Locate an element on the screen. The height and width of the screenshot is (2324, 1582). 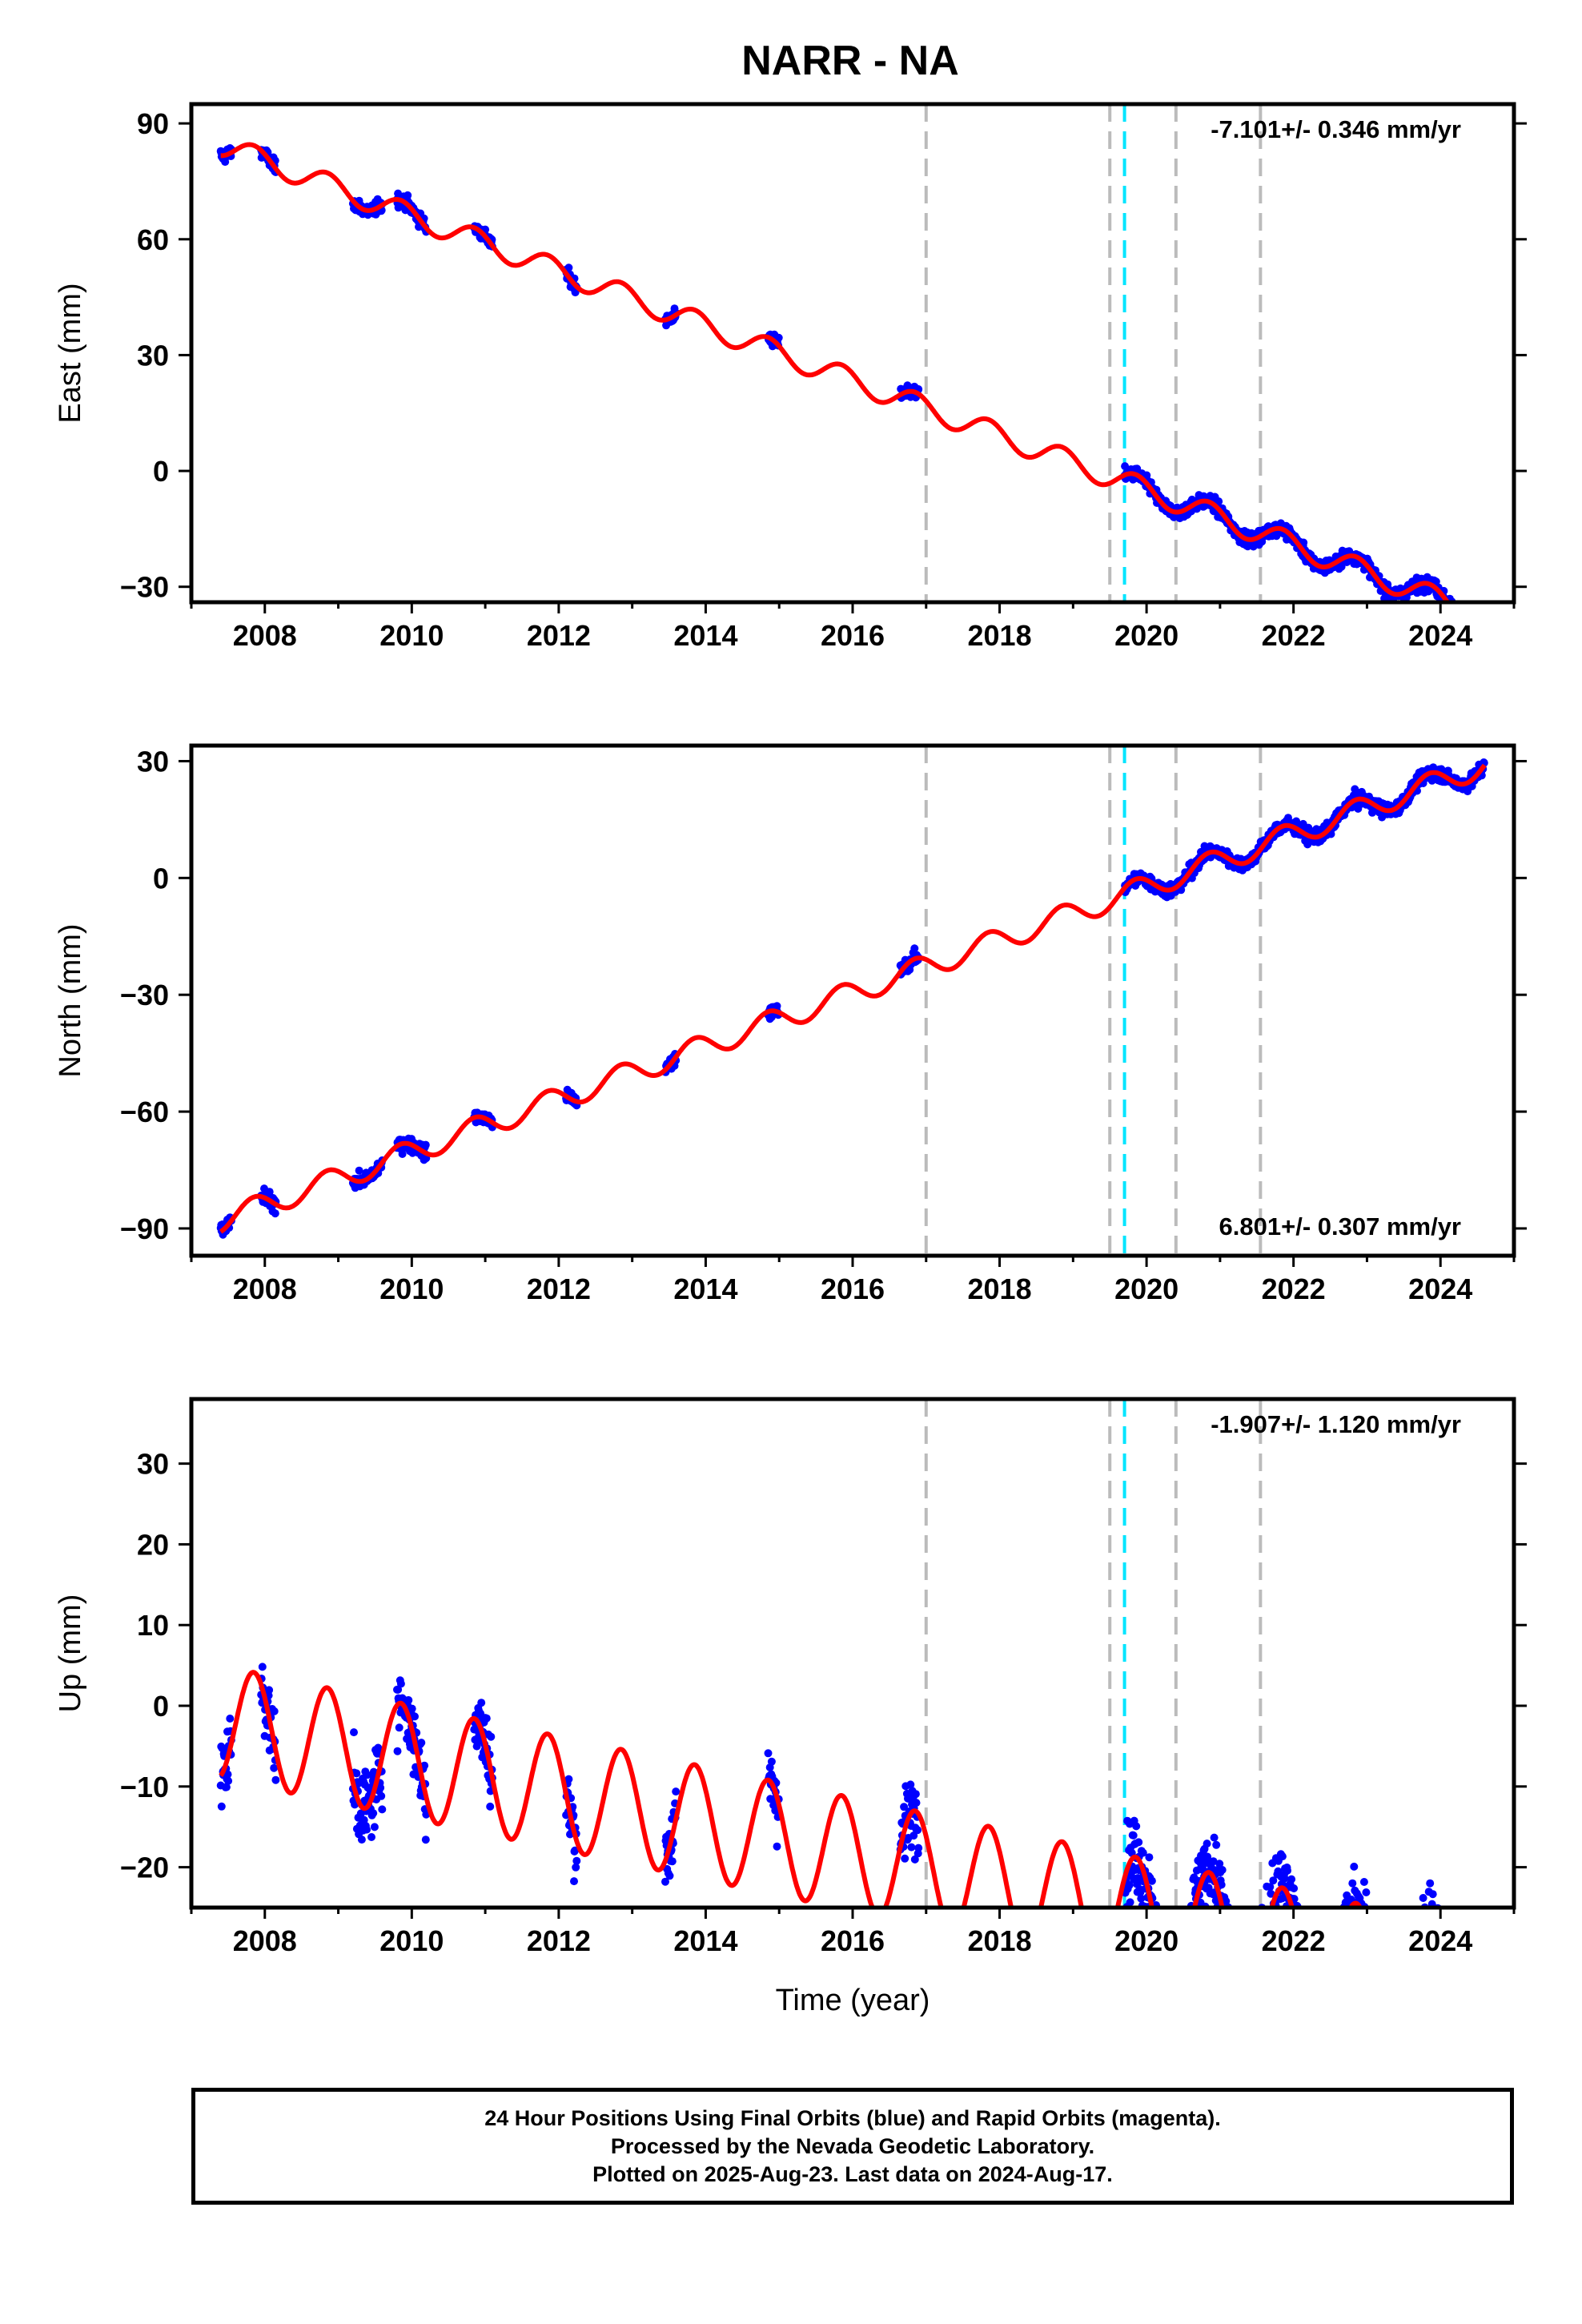
x-tick-label: 2010 is located at coordinates (412, 1289).